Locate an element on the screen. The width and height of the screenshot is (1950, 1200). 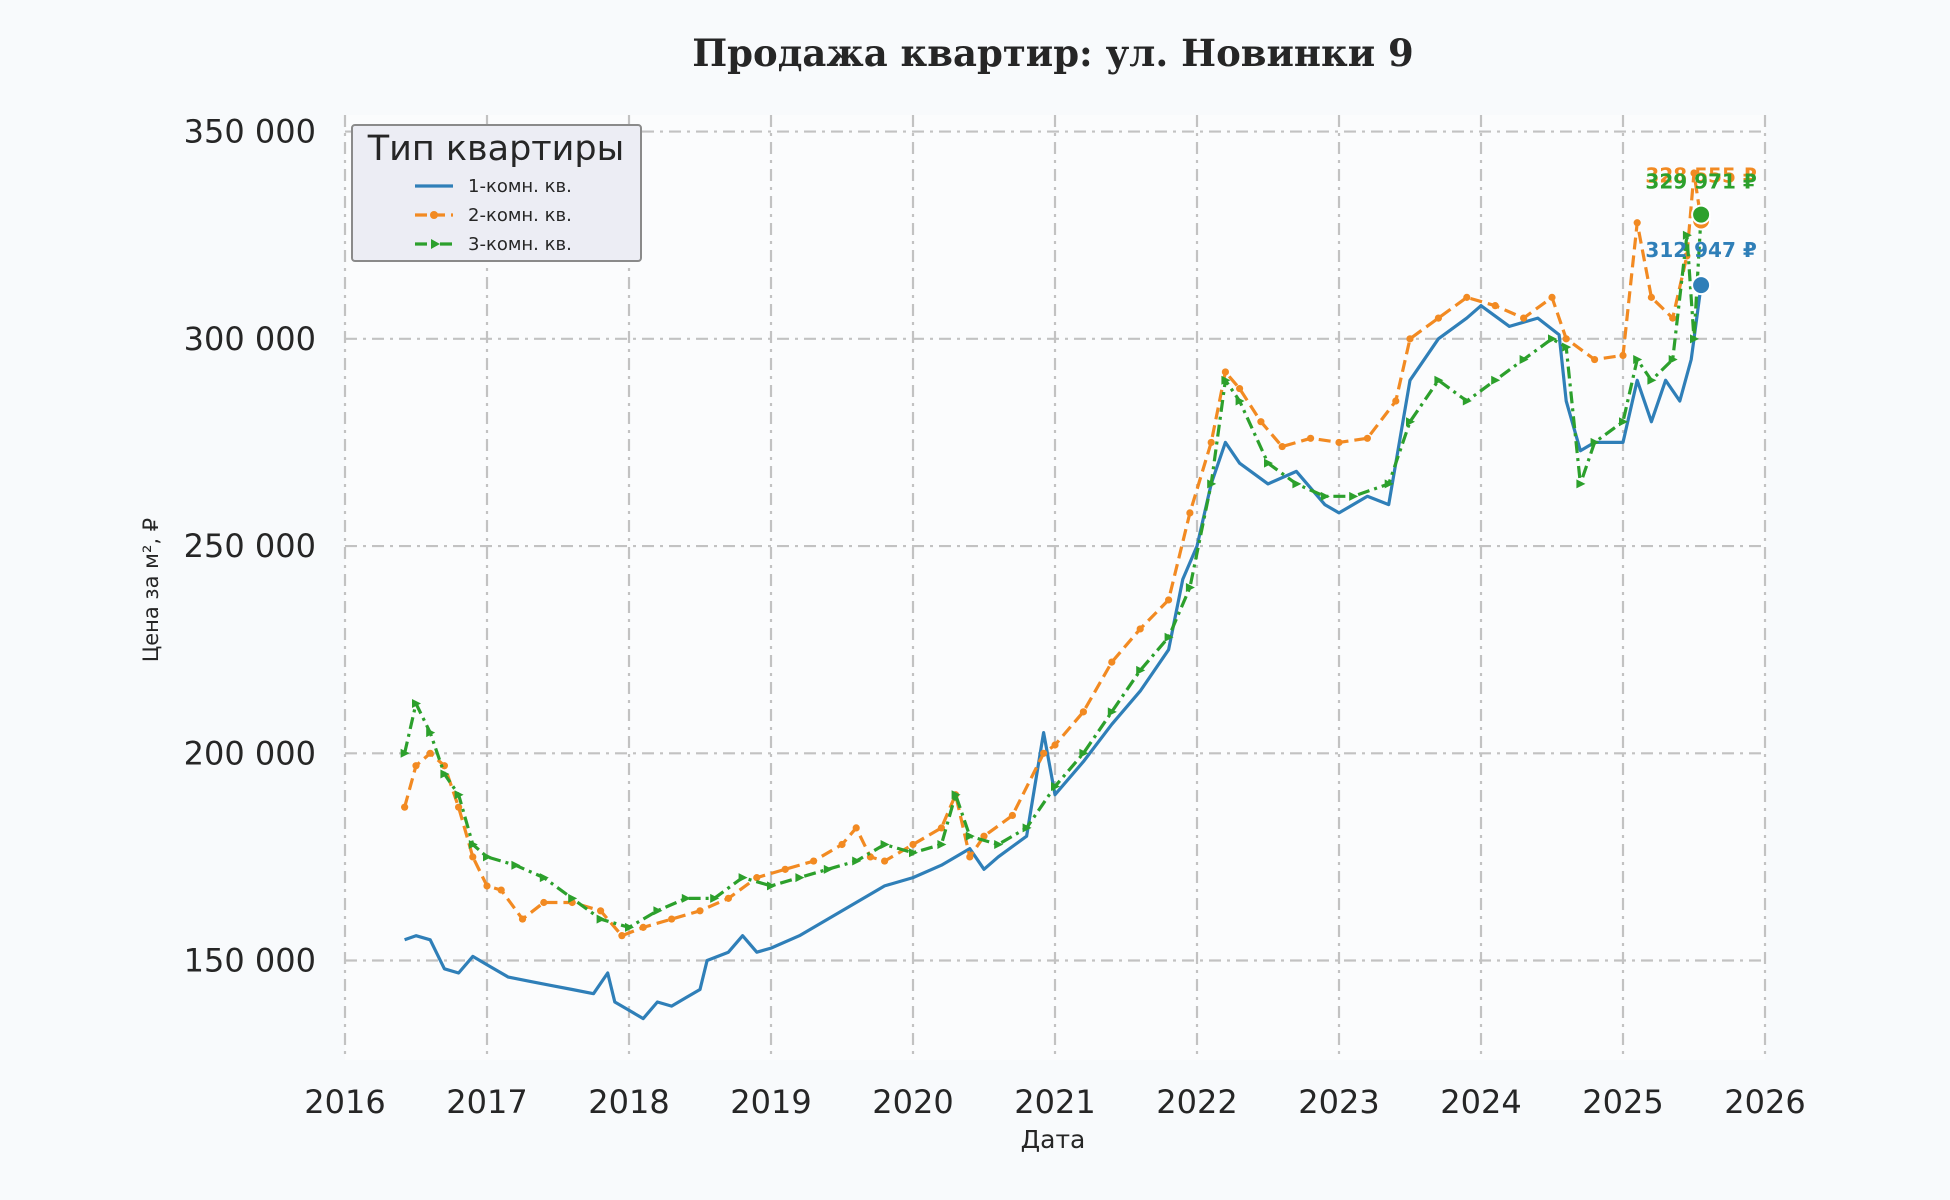
x-tick-label: 2016 is located at coordinates (344, 1102).